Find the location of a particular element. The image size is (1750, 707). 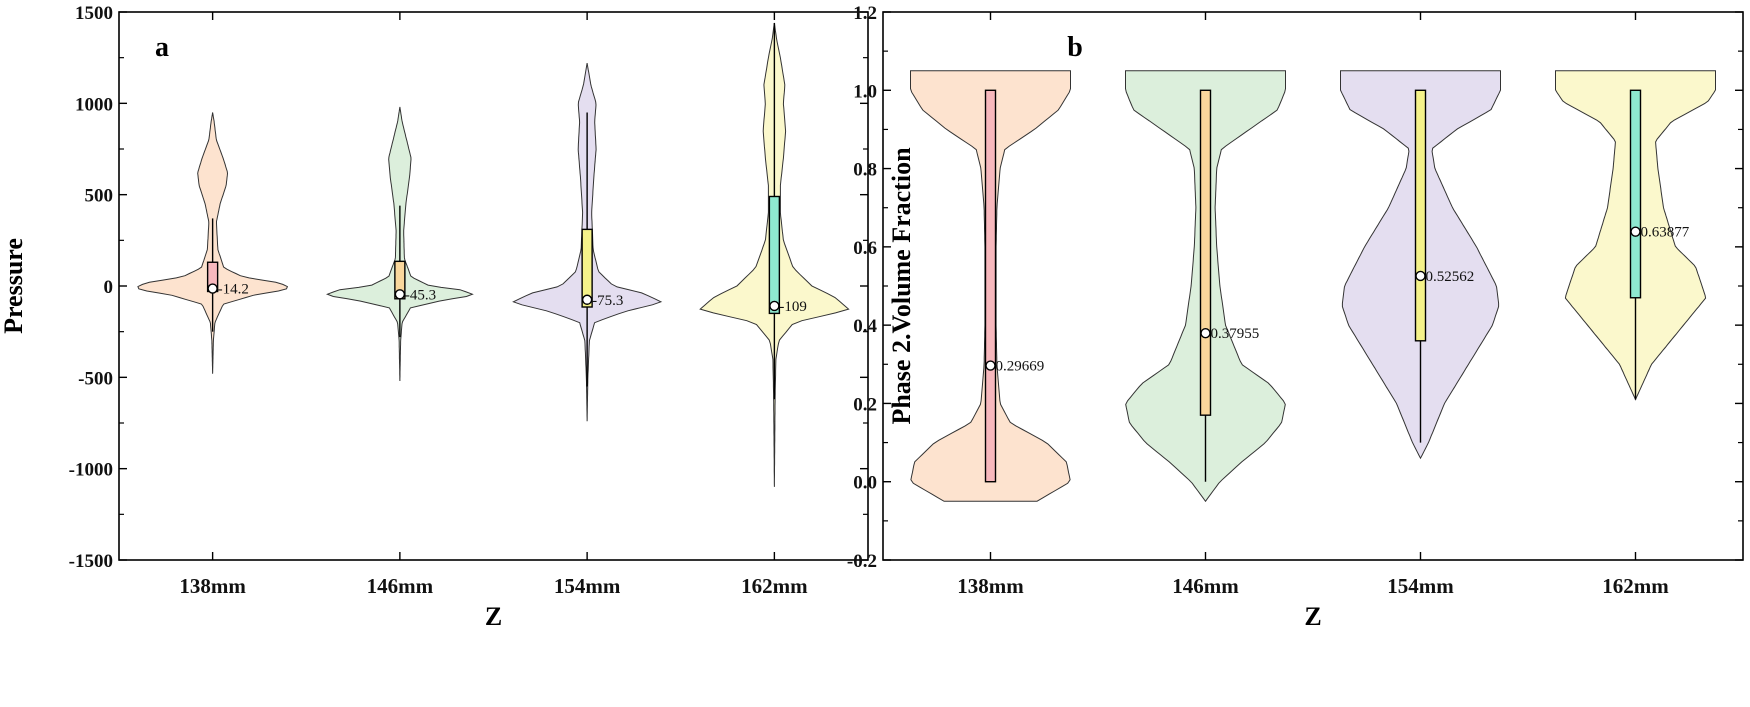

median-label-154mm: 0.52562 is located at coordinates (1450, 277).